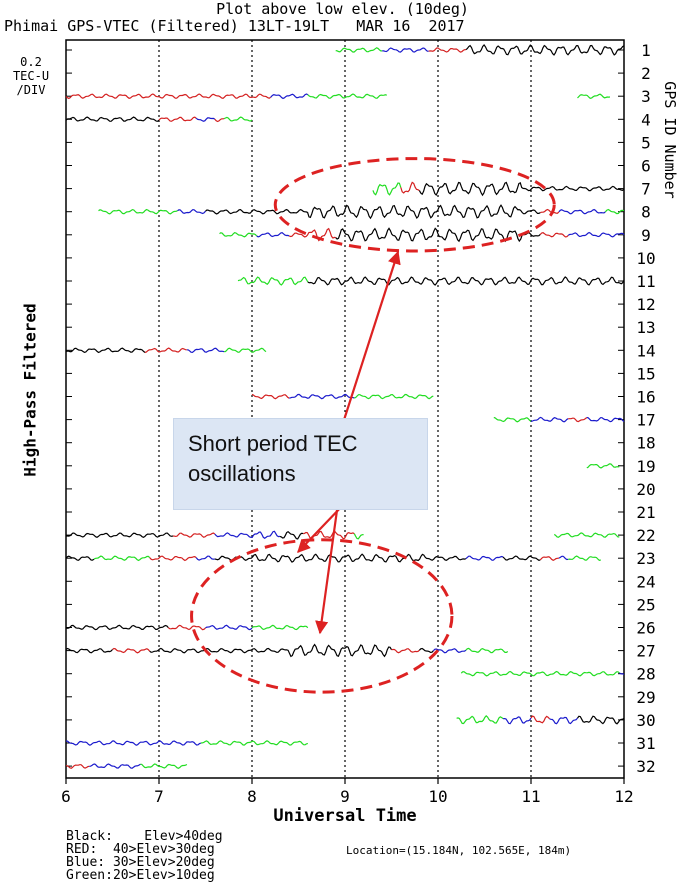 Image resolution: width=685 pixels, height=895 pixels. What do you see at coordinates (299, 212) in the screenshot?
I see `trace-prn-8-k` at bounding box center [299, 212].